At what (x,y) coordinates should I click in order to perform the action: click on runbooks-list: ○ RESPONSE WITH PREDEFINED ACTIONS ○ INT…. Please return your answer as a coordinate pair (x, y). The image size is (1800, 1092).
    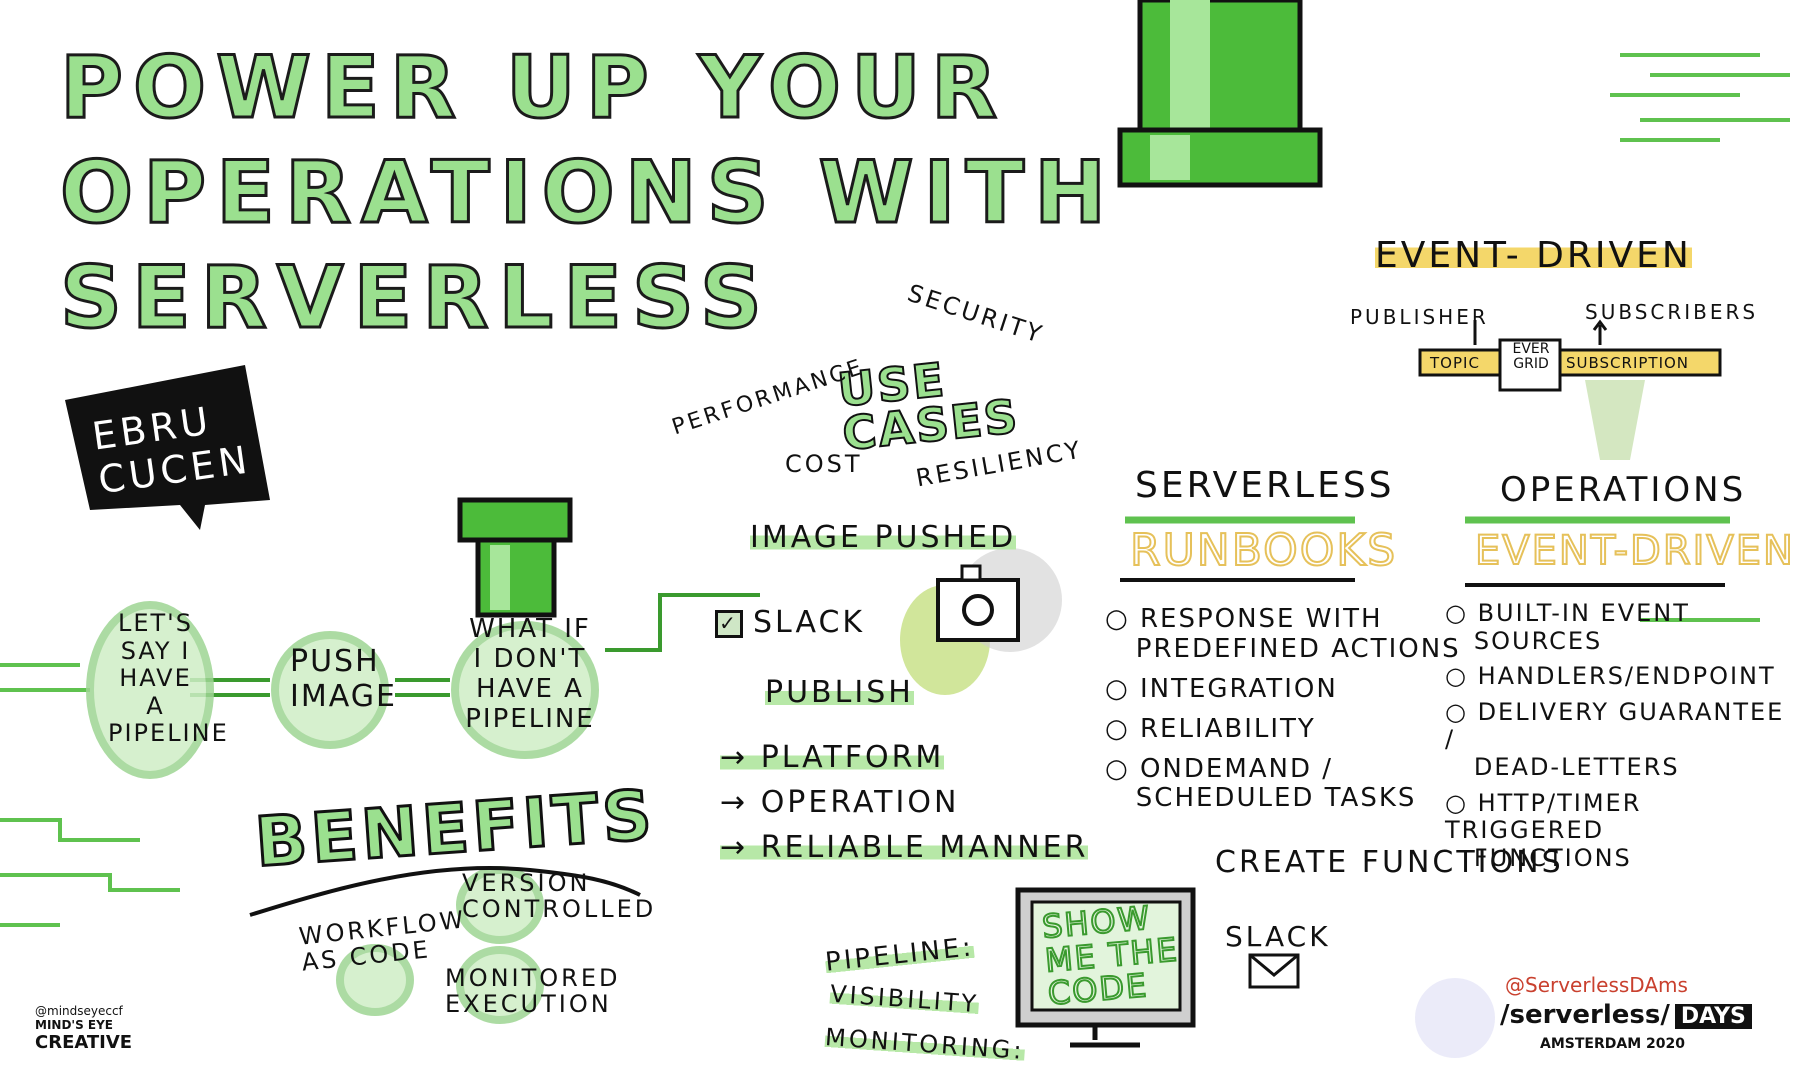
    Looking at the image, I should click on (1283, 709).